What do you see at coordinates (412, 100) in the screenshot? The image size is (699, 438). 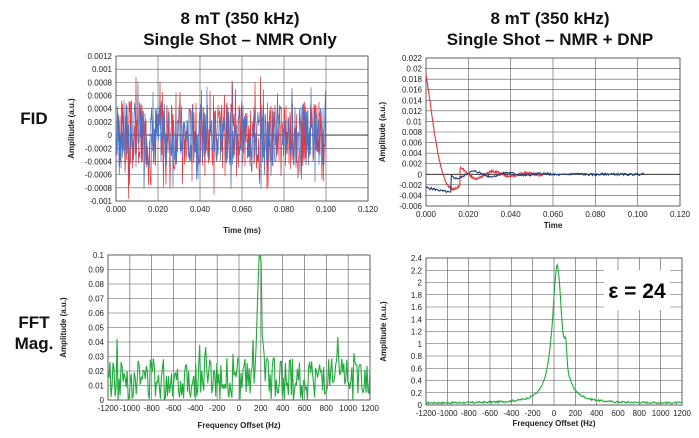 I see `y-tick-label: 0.014` at bounding box center [412, 100].